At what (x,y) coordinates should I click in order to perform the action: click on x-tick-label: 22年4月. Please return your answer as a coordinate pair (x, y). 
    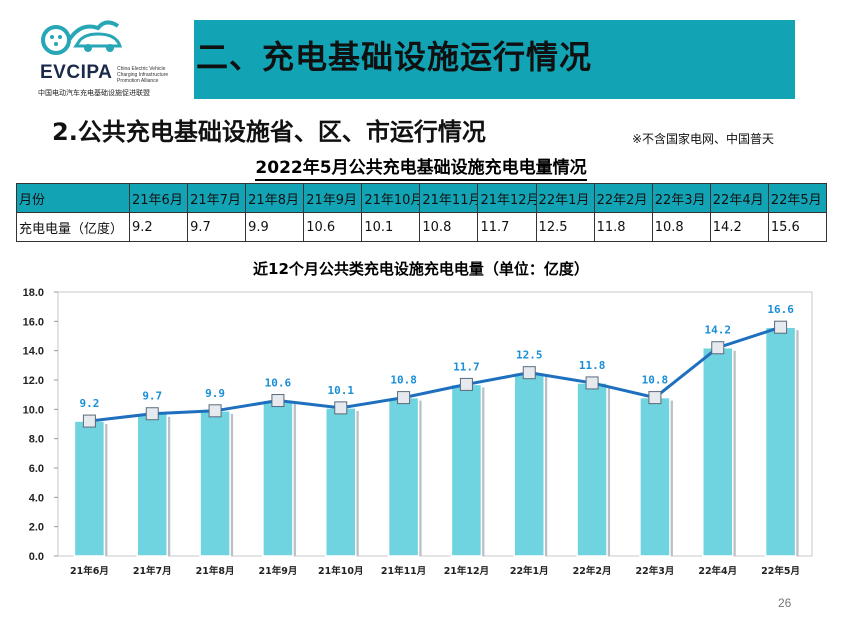
    Looking at the image, I should click on (717, 571).